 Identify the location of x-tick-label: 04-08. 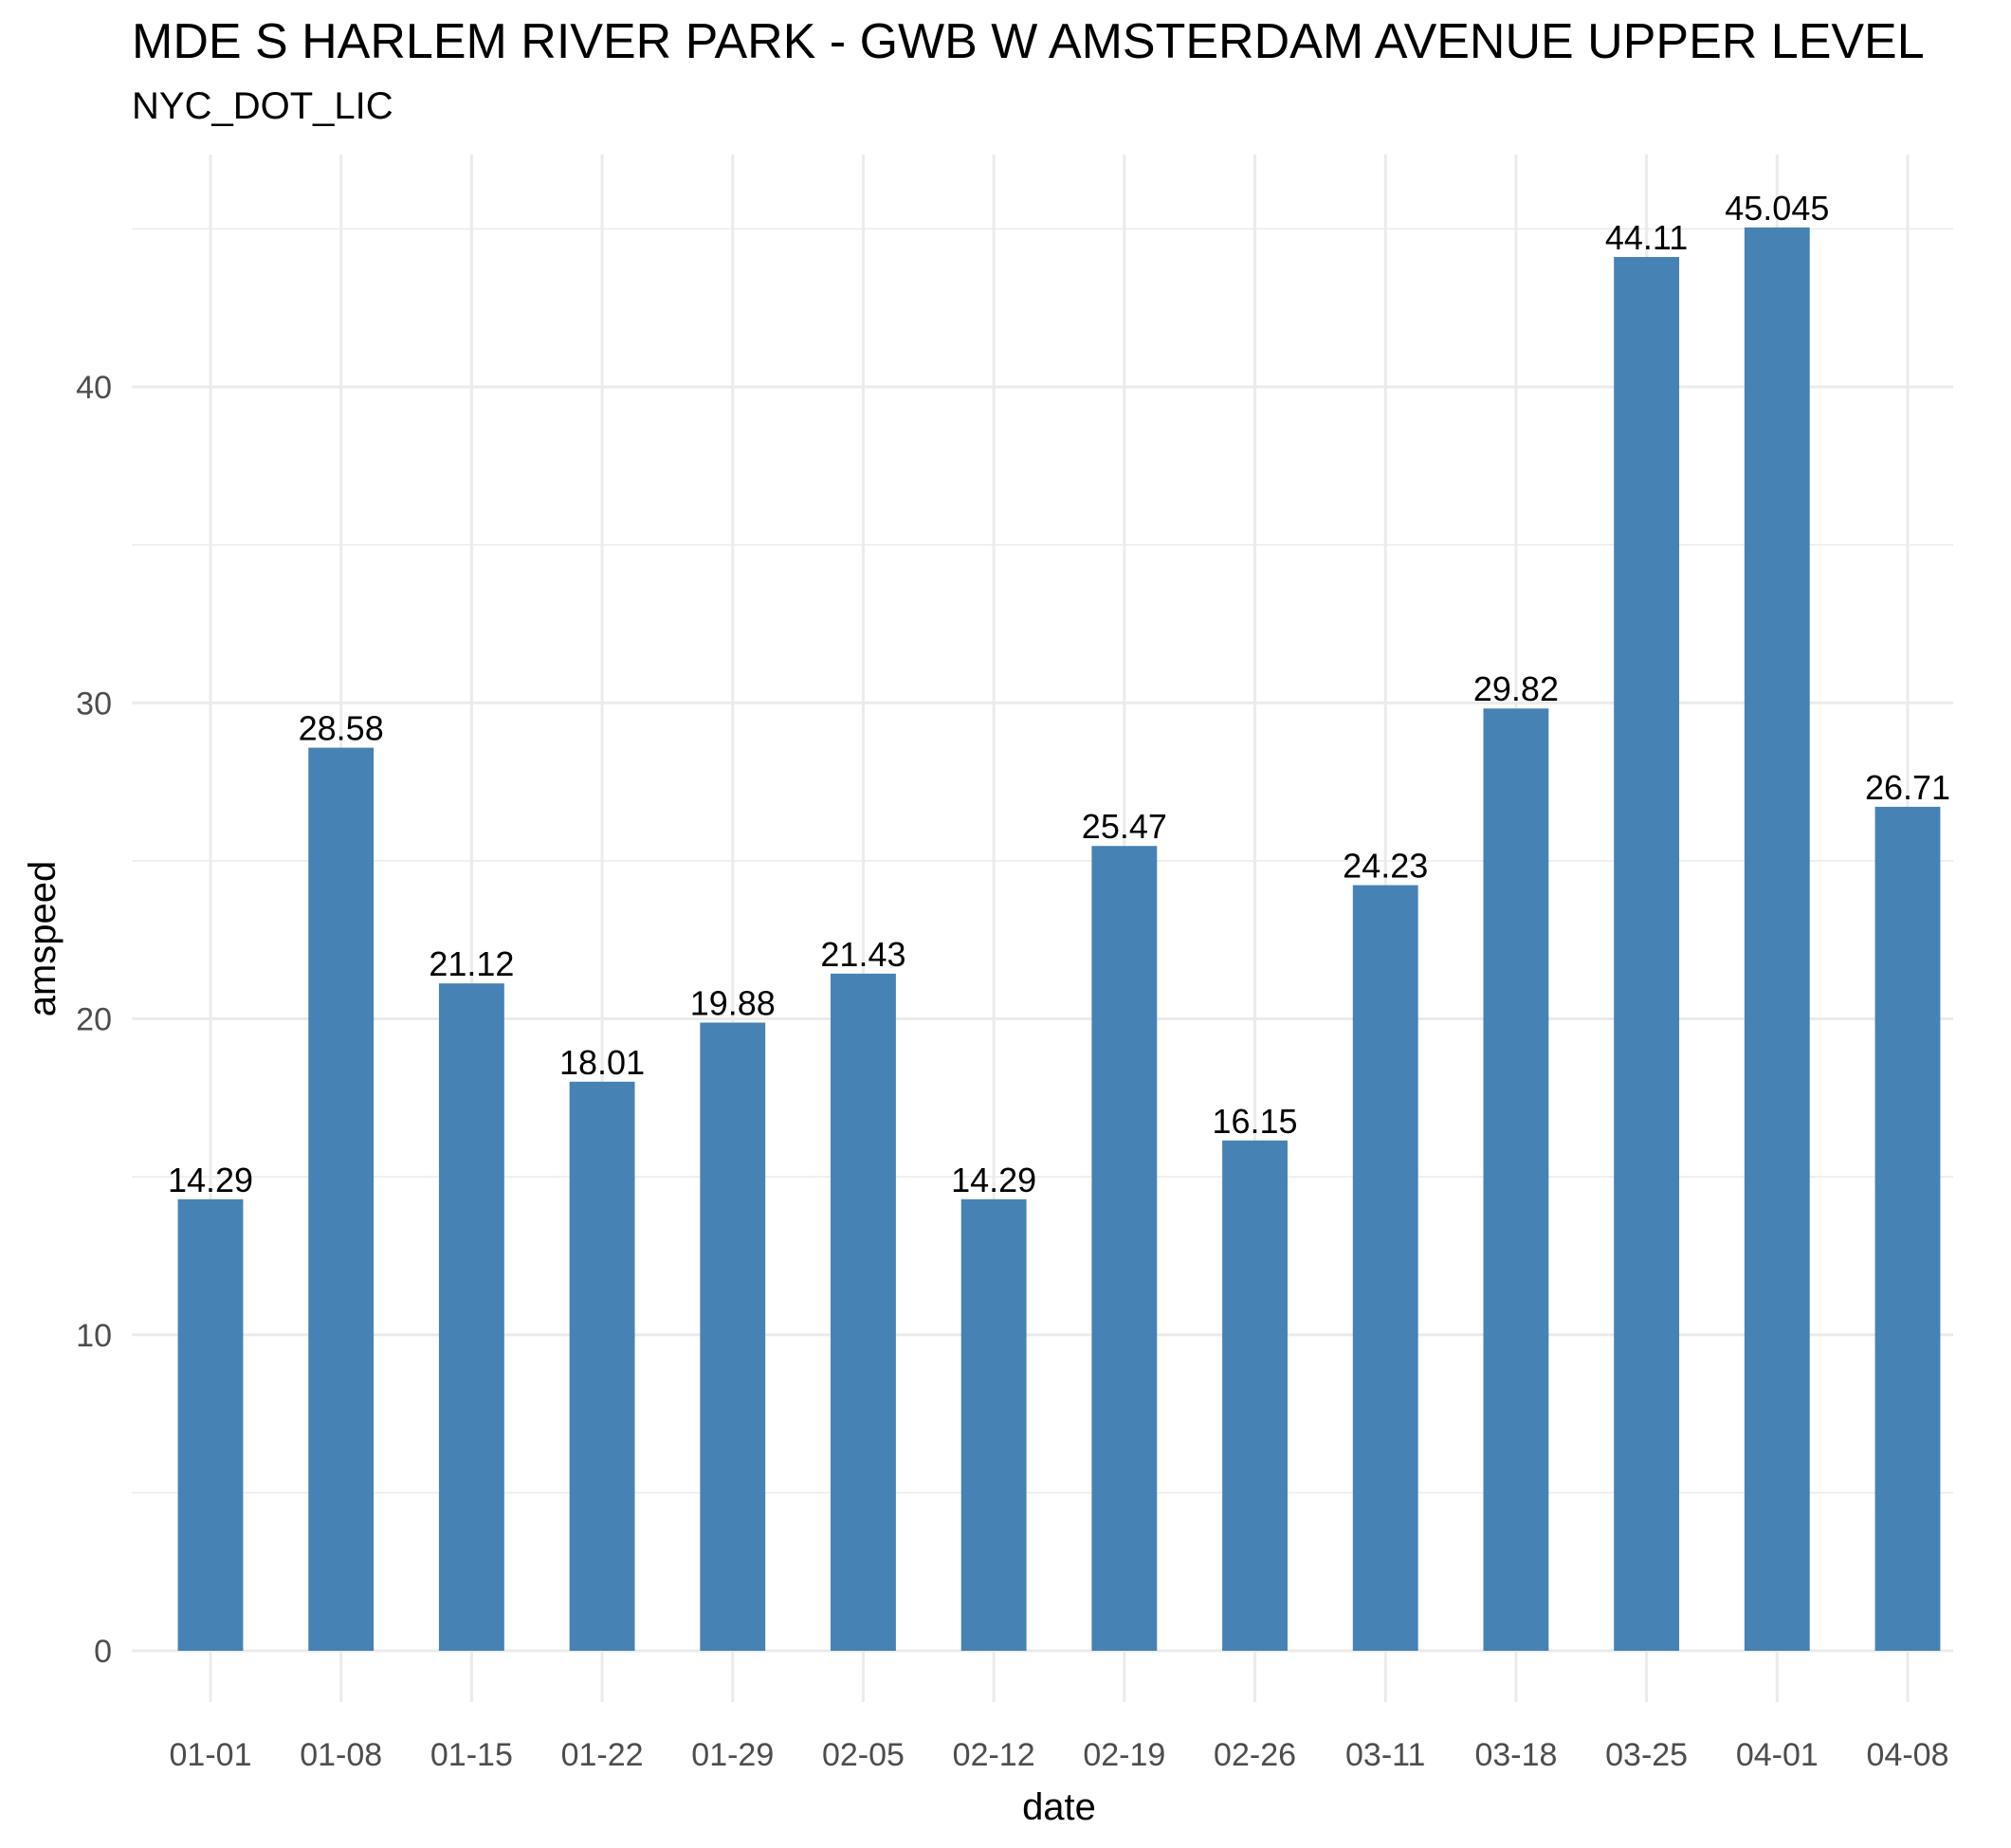
(1908, 1755).